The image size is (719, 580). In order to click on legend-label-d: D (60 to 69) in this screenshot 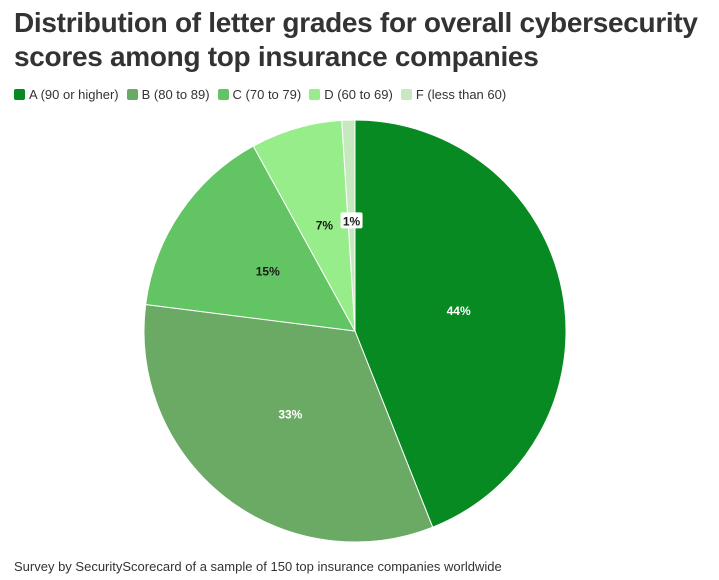, I will do `click(358, 94)`.